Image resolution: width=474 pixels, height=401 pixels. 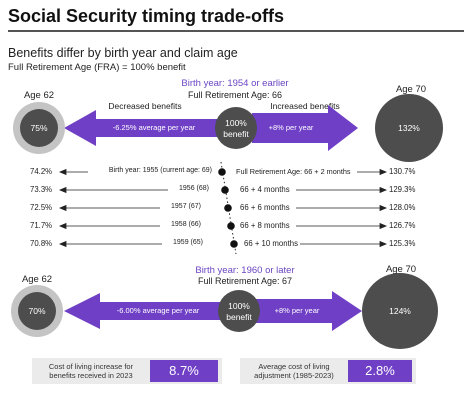 I want to click on row-arrows, so click(x=223, y=208).